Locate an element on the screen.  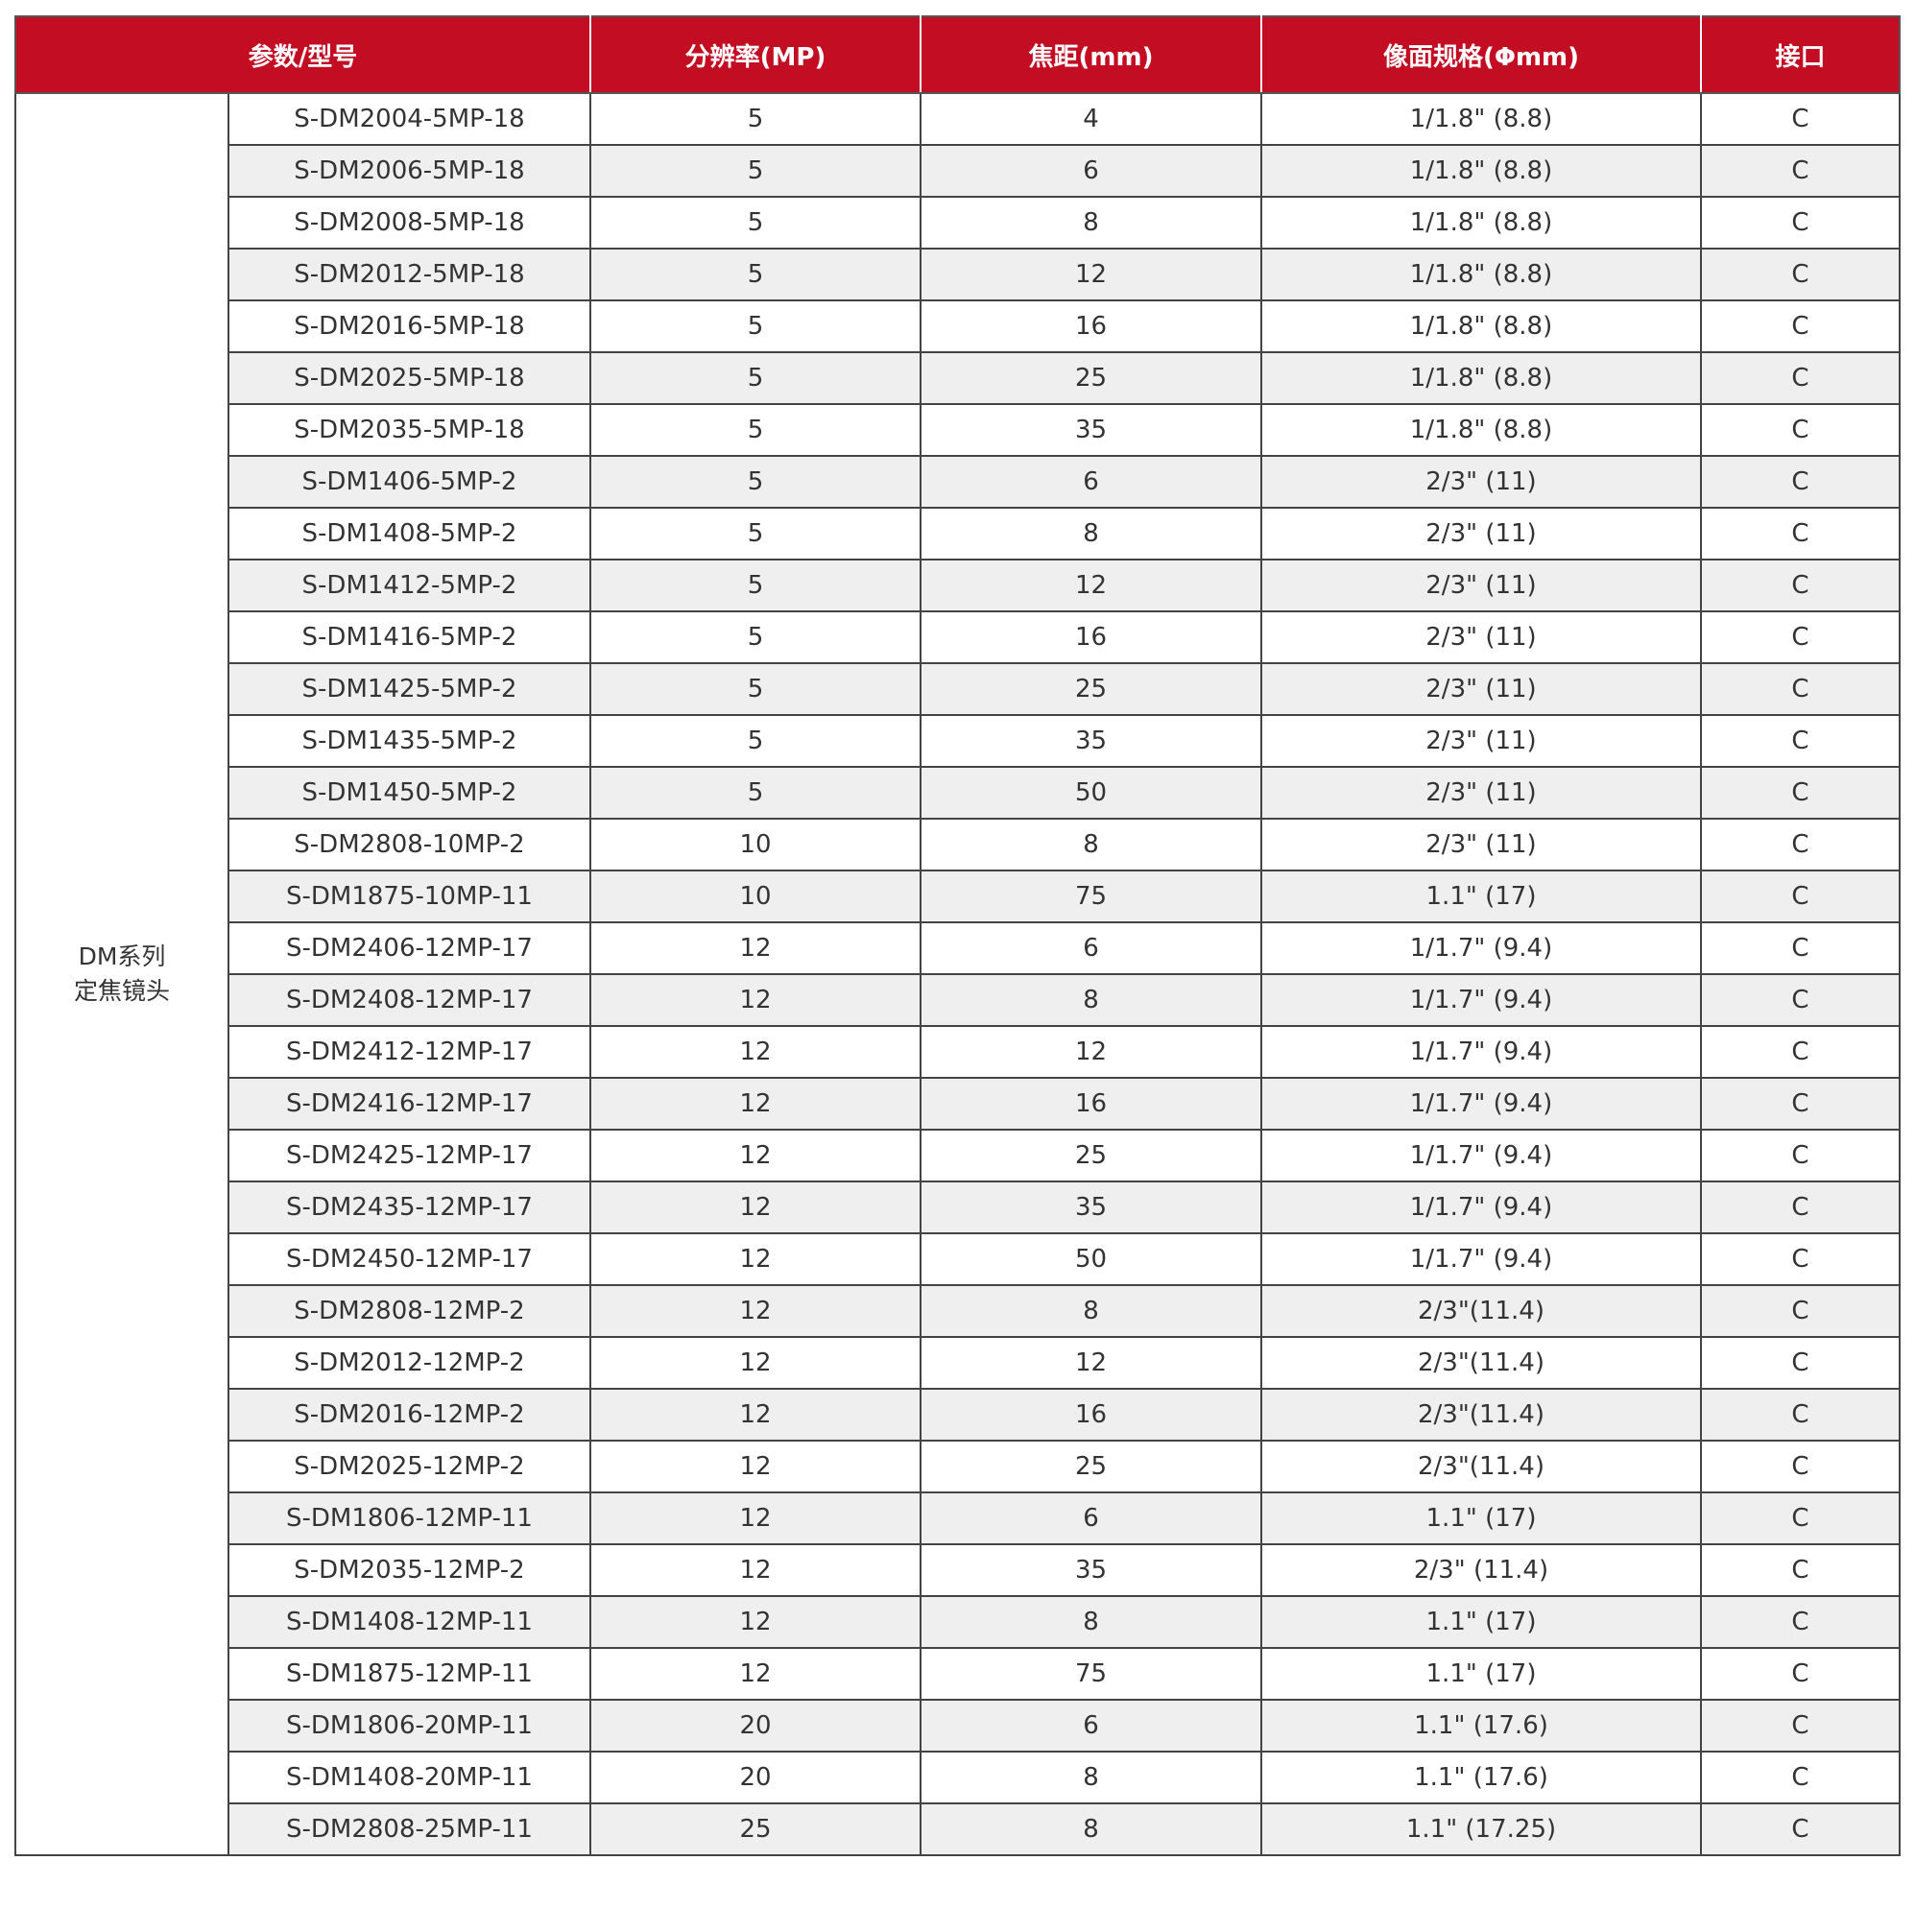
table-row: S-DM1875-12MP-11 12 75 1.1" (17) C is located at coordinates (958, 1674).